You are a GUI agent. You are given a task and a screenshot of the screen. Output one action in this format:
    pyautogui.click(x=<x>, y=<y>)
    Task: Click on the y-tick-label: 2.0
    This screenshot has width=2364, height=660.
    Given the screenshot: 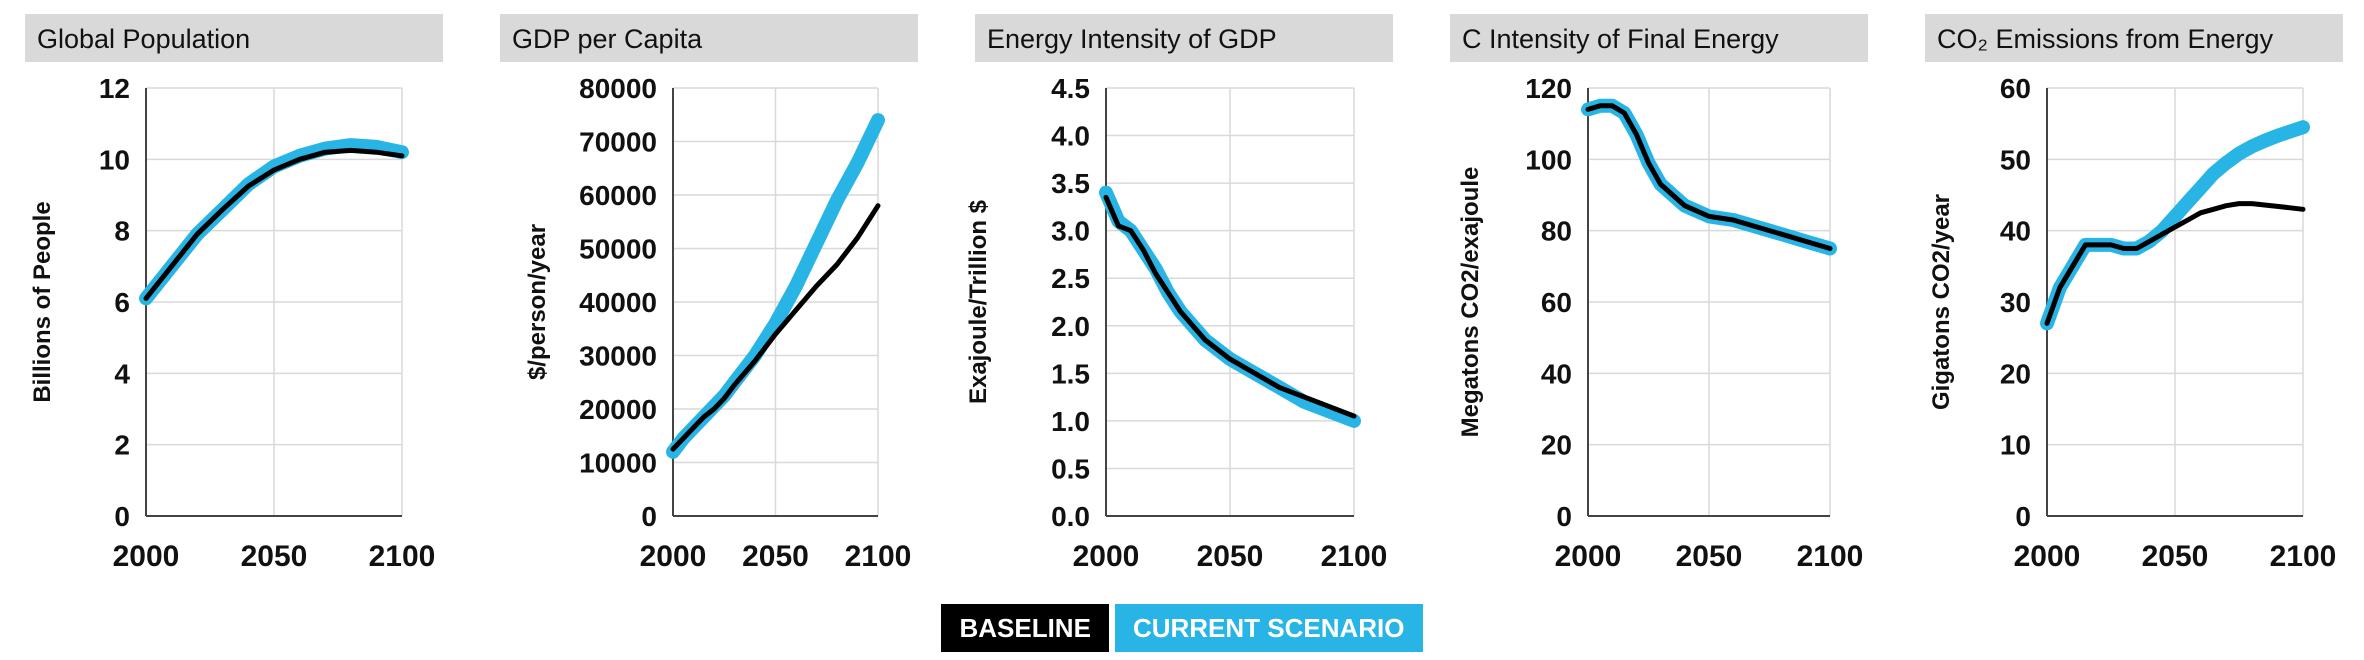 What is the action you would take?
    pyautogui.click(x=1070, y=326)
    